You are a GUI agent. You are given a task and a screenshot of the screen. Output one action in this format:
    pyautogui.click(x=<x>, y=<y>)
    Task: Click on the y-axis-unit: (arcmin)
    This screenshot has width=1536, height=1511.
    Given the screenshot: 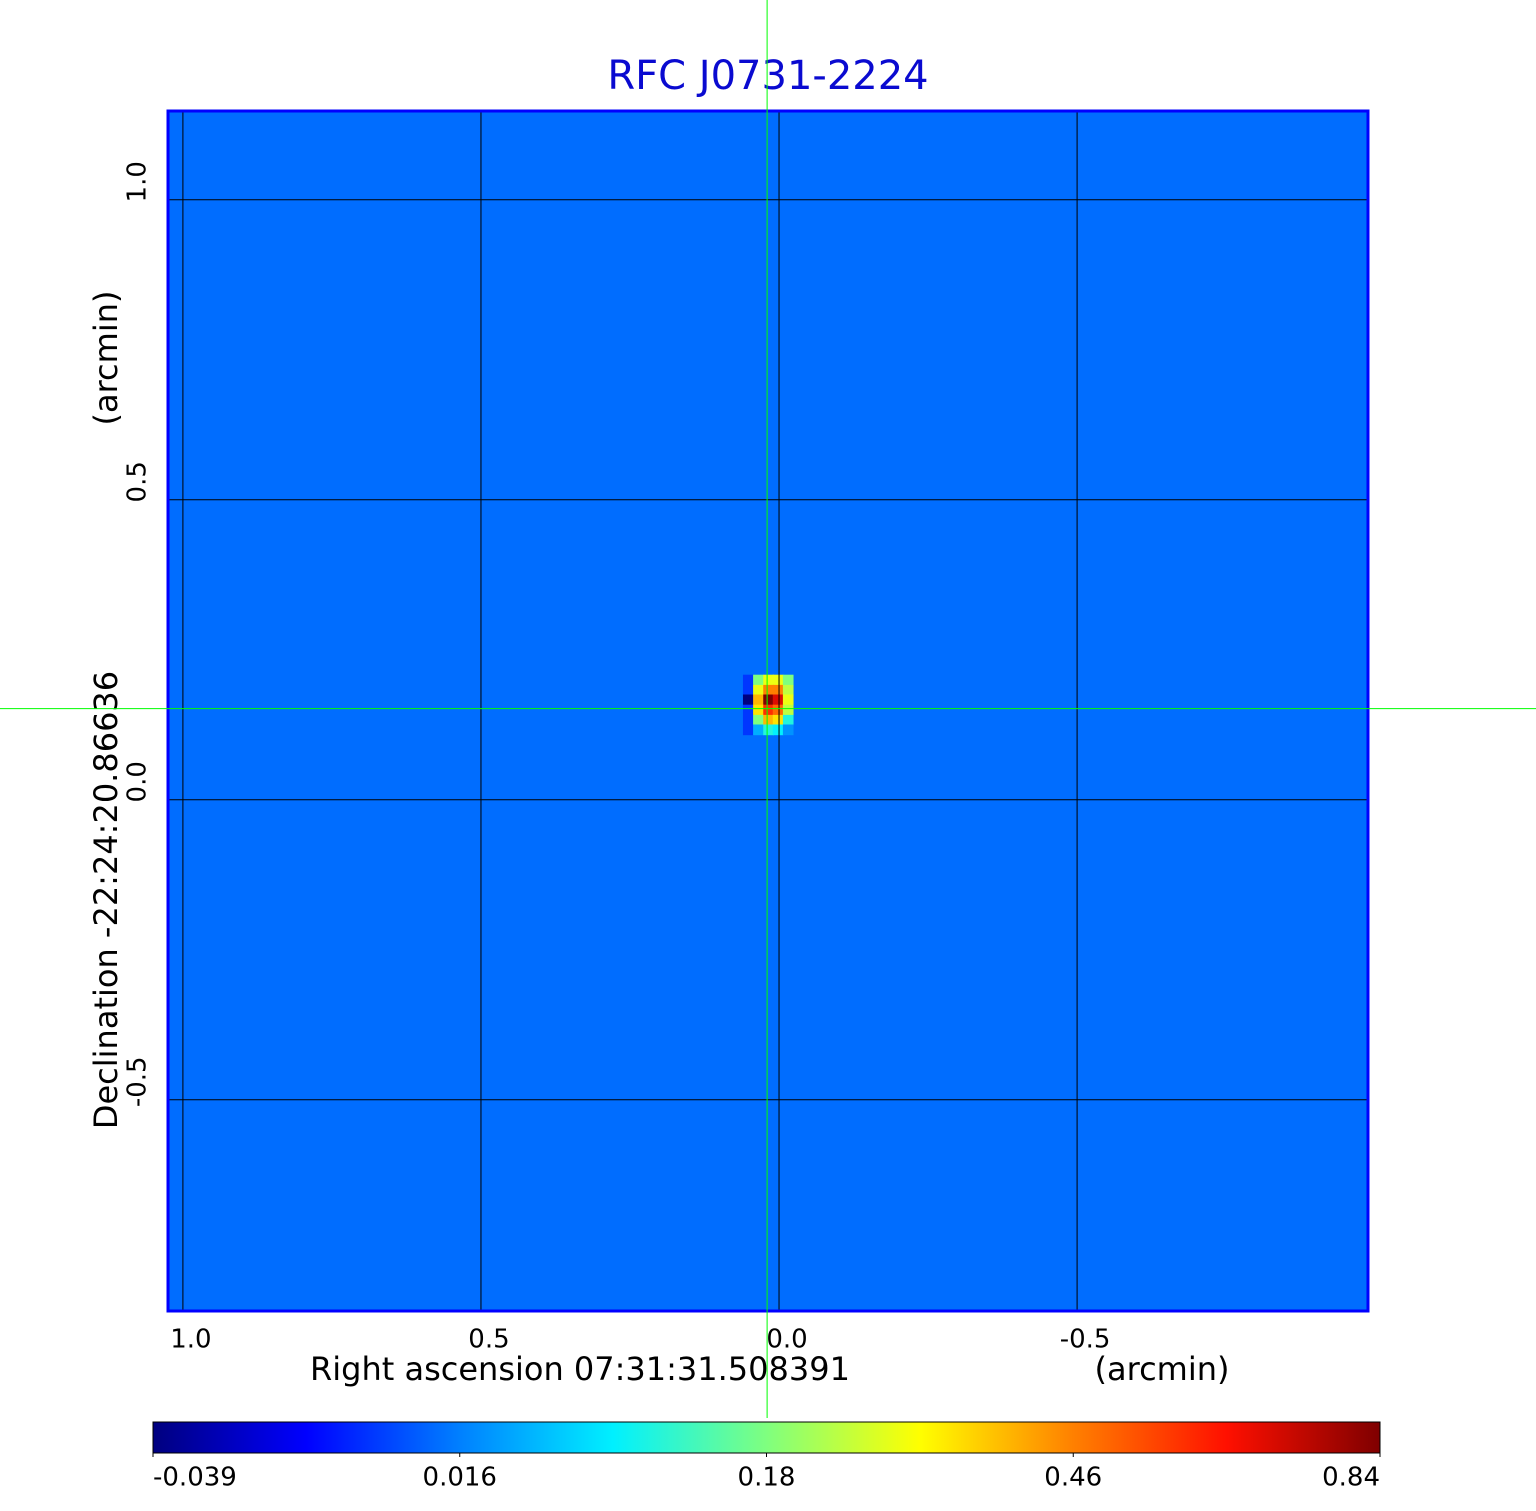 What is the action you would take?
    pyautogui.click(x=106, y=358)
    